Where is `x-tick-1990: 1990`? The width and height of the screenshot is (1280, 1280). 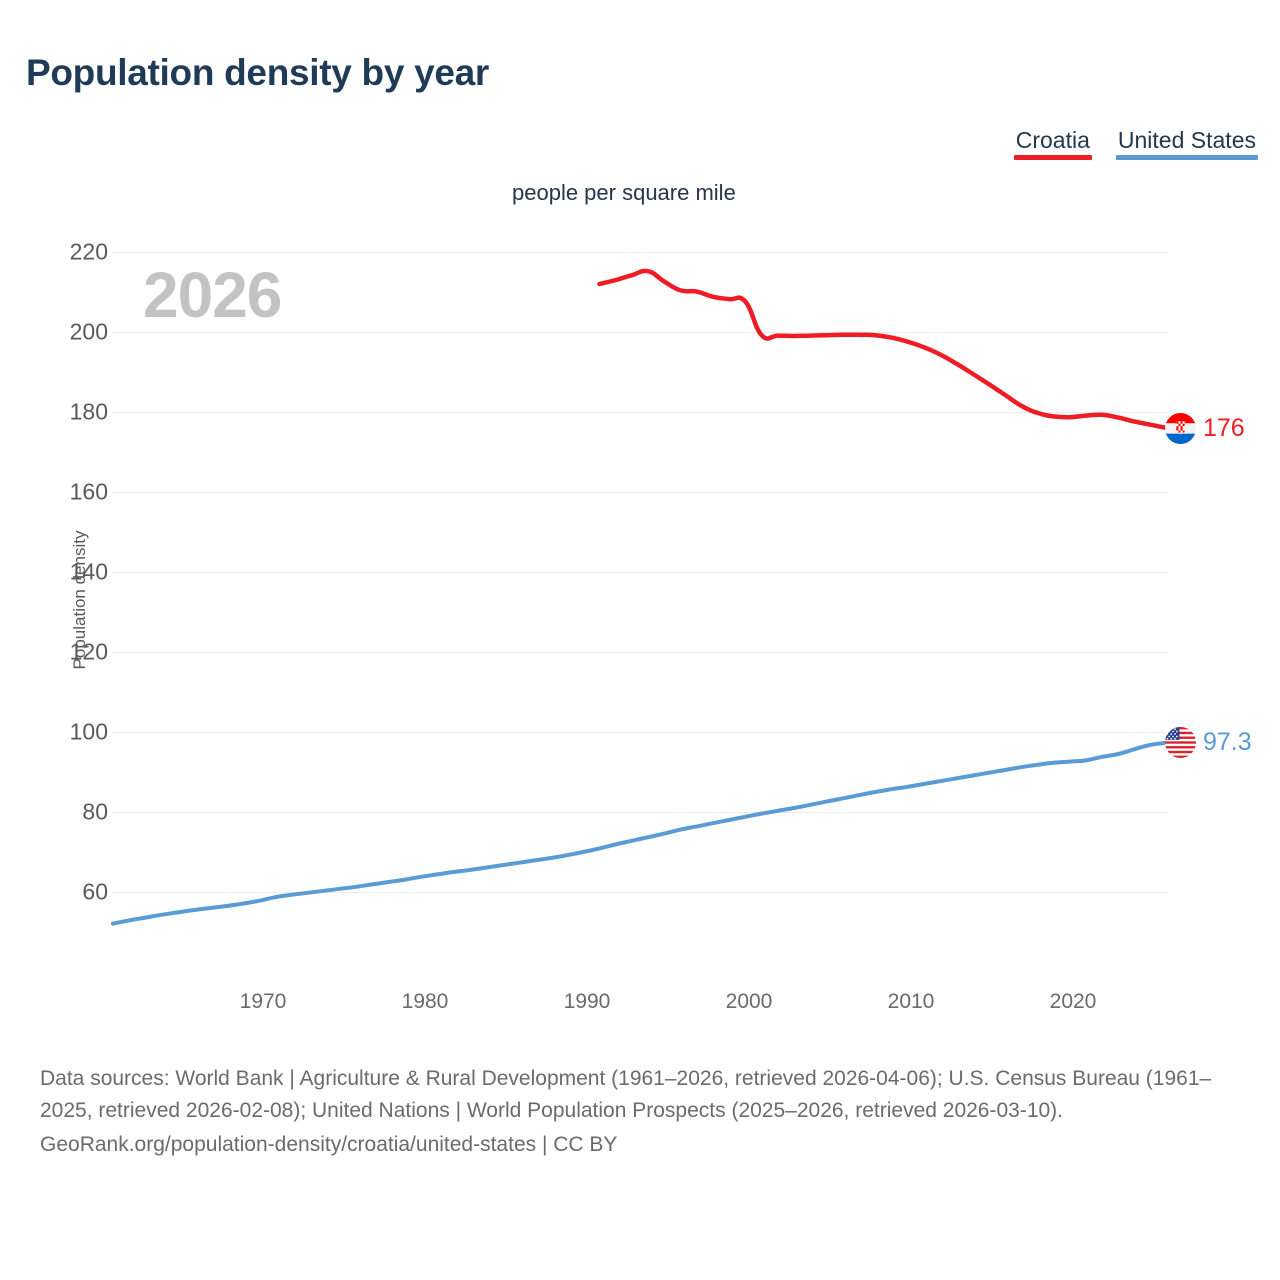 x-tick-1990: 1990 is located at coordinates (587, 1001).